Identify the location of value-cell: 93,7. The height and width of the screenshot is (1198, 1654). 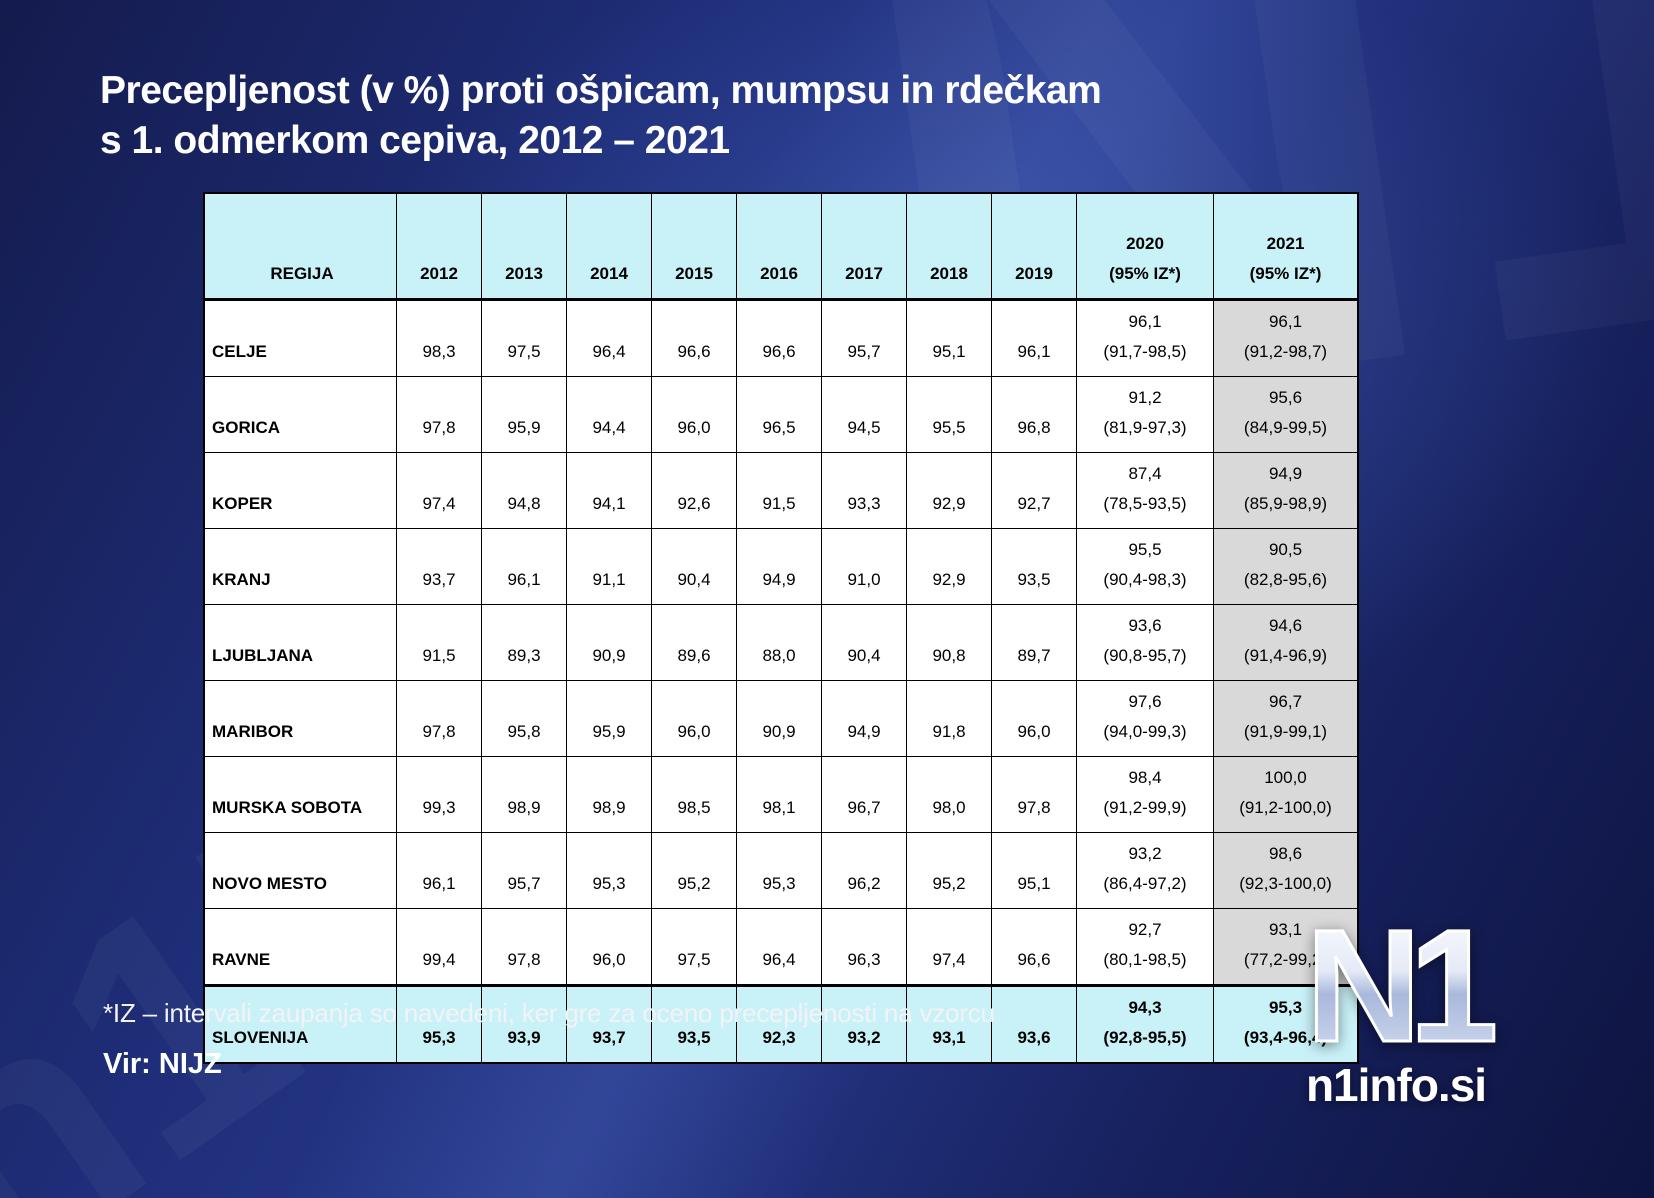
(439, 566).